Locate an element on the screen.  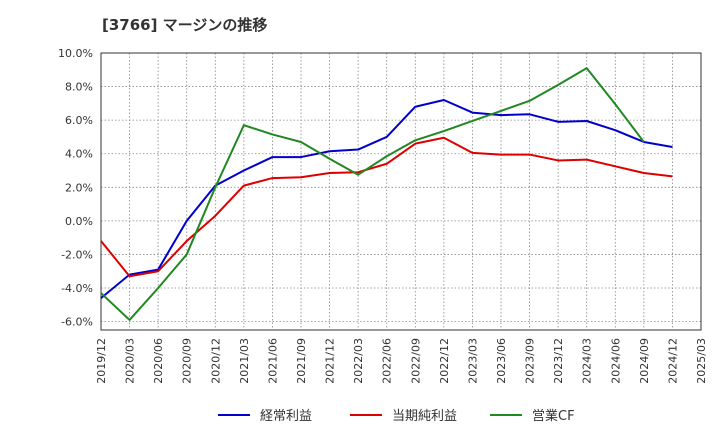
x-tick-label: 2019/12 is located at coordinates (101, 361).